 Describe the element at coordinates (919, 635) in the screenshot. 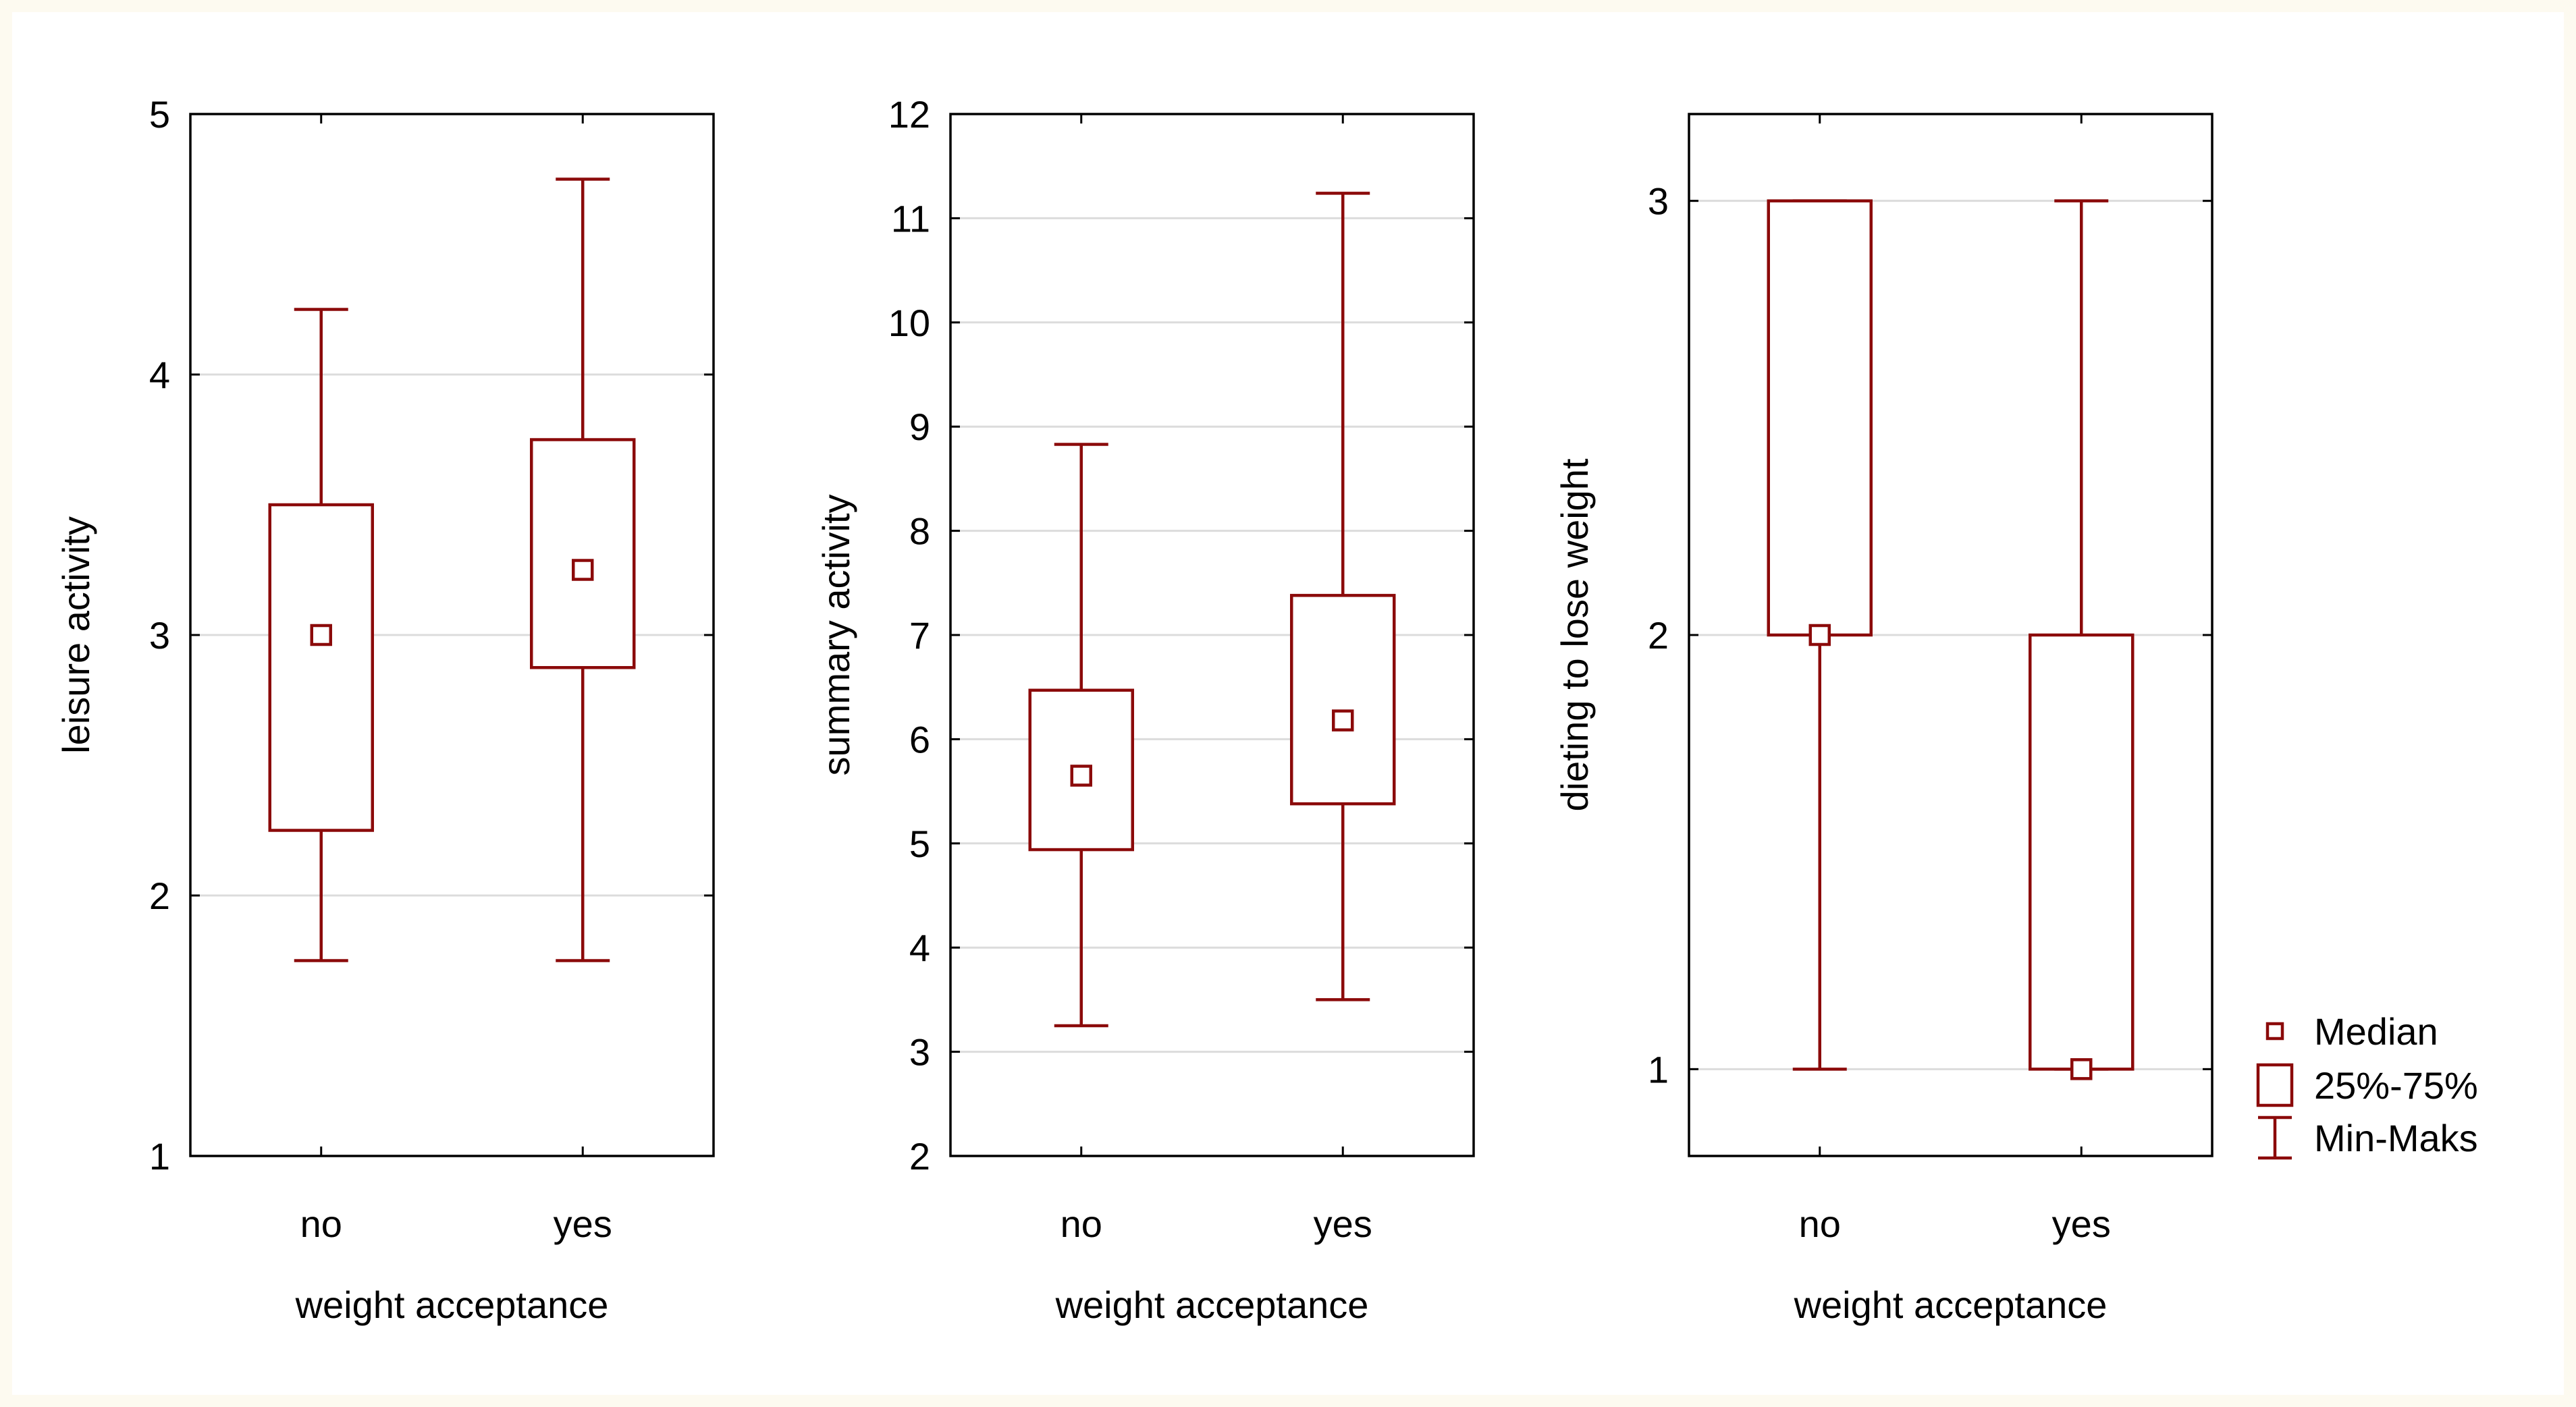

I see `y-tick-label: 7` at that location.